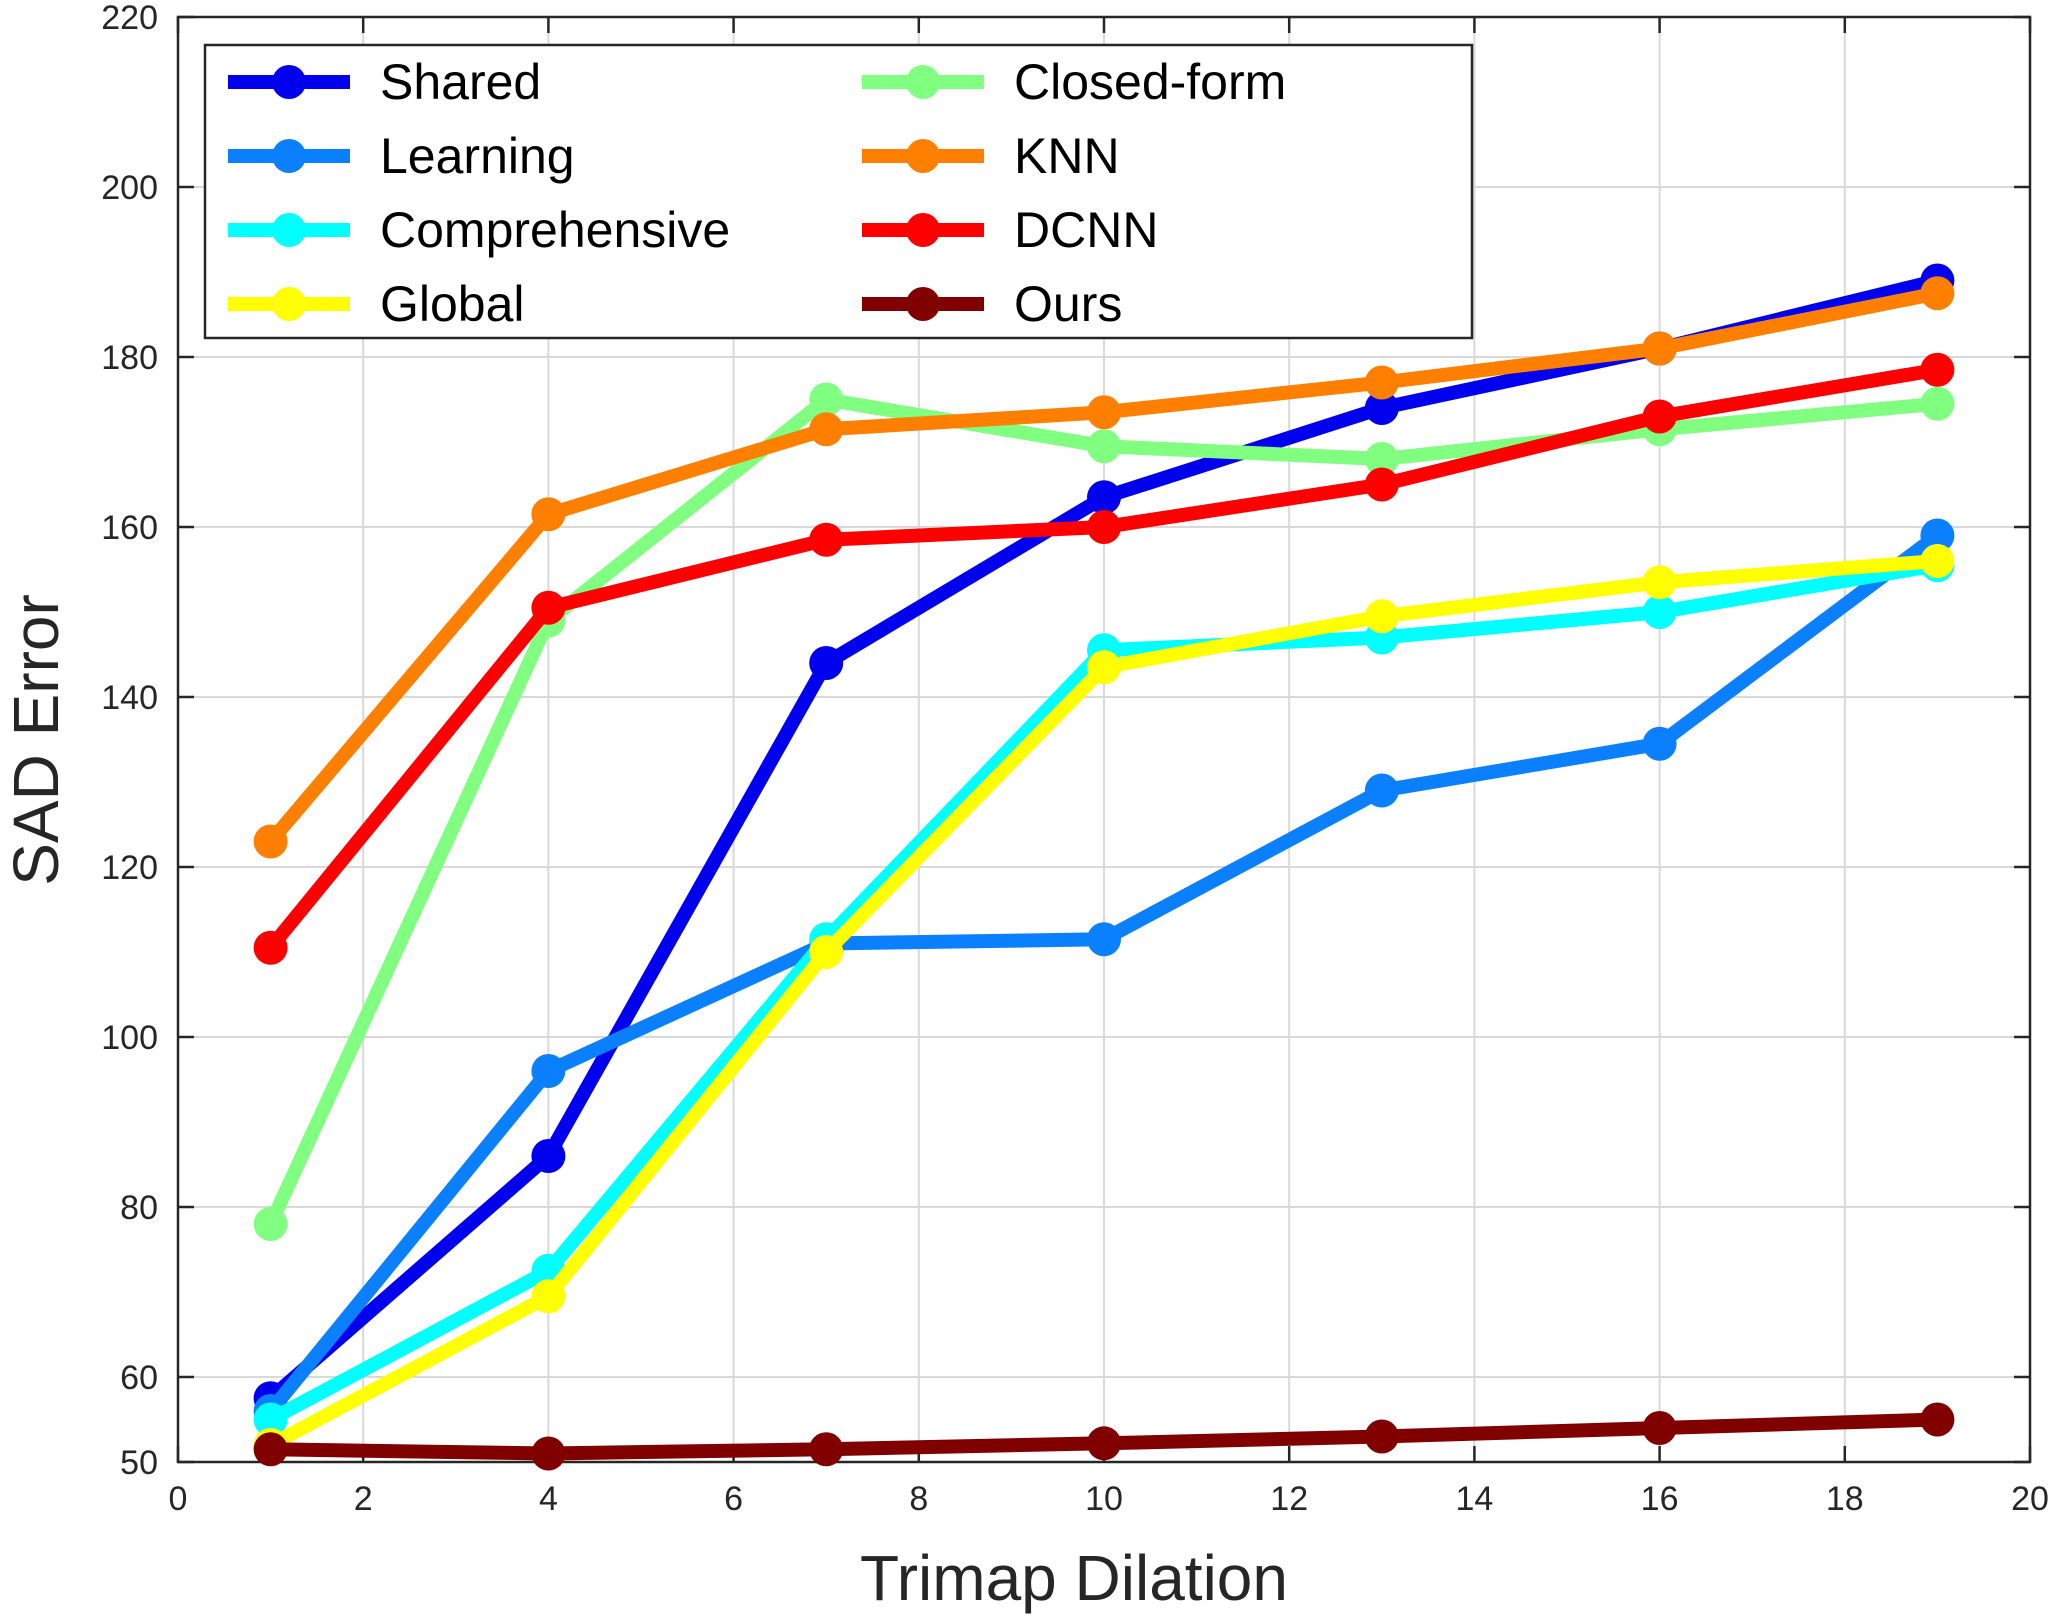 This screenshot has height=1620, width=2058. I want to click on series-ours, so click(1104, 1436).